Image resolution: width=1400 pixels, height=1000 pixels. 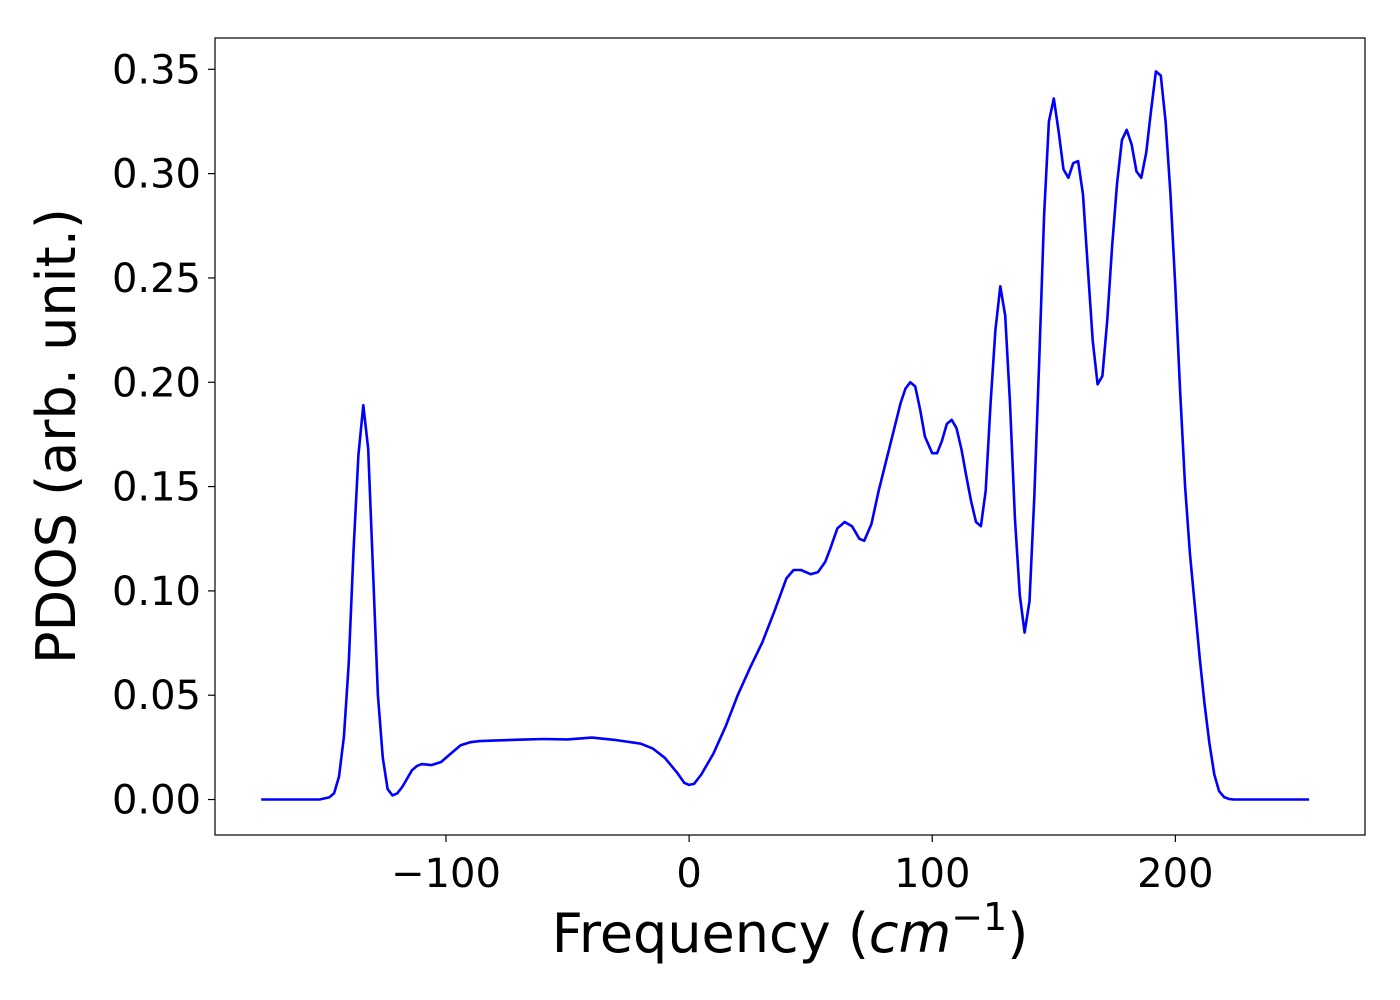 What do you see at coordinates (1175, 874) in the screenshot?
I see `x-tick-label: 200` at bounding box center [1175, 874].